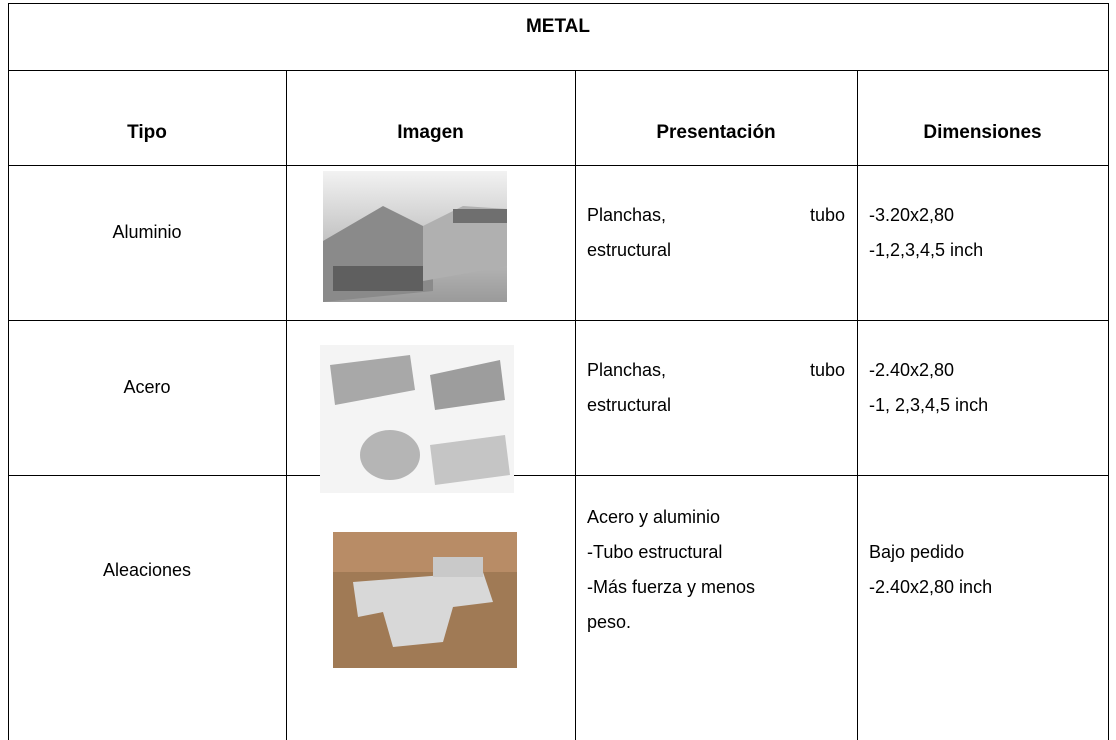 This screenshot has height=740, width=1116. I want to click on text-line: Acero y aluminio, so click(654, 517).